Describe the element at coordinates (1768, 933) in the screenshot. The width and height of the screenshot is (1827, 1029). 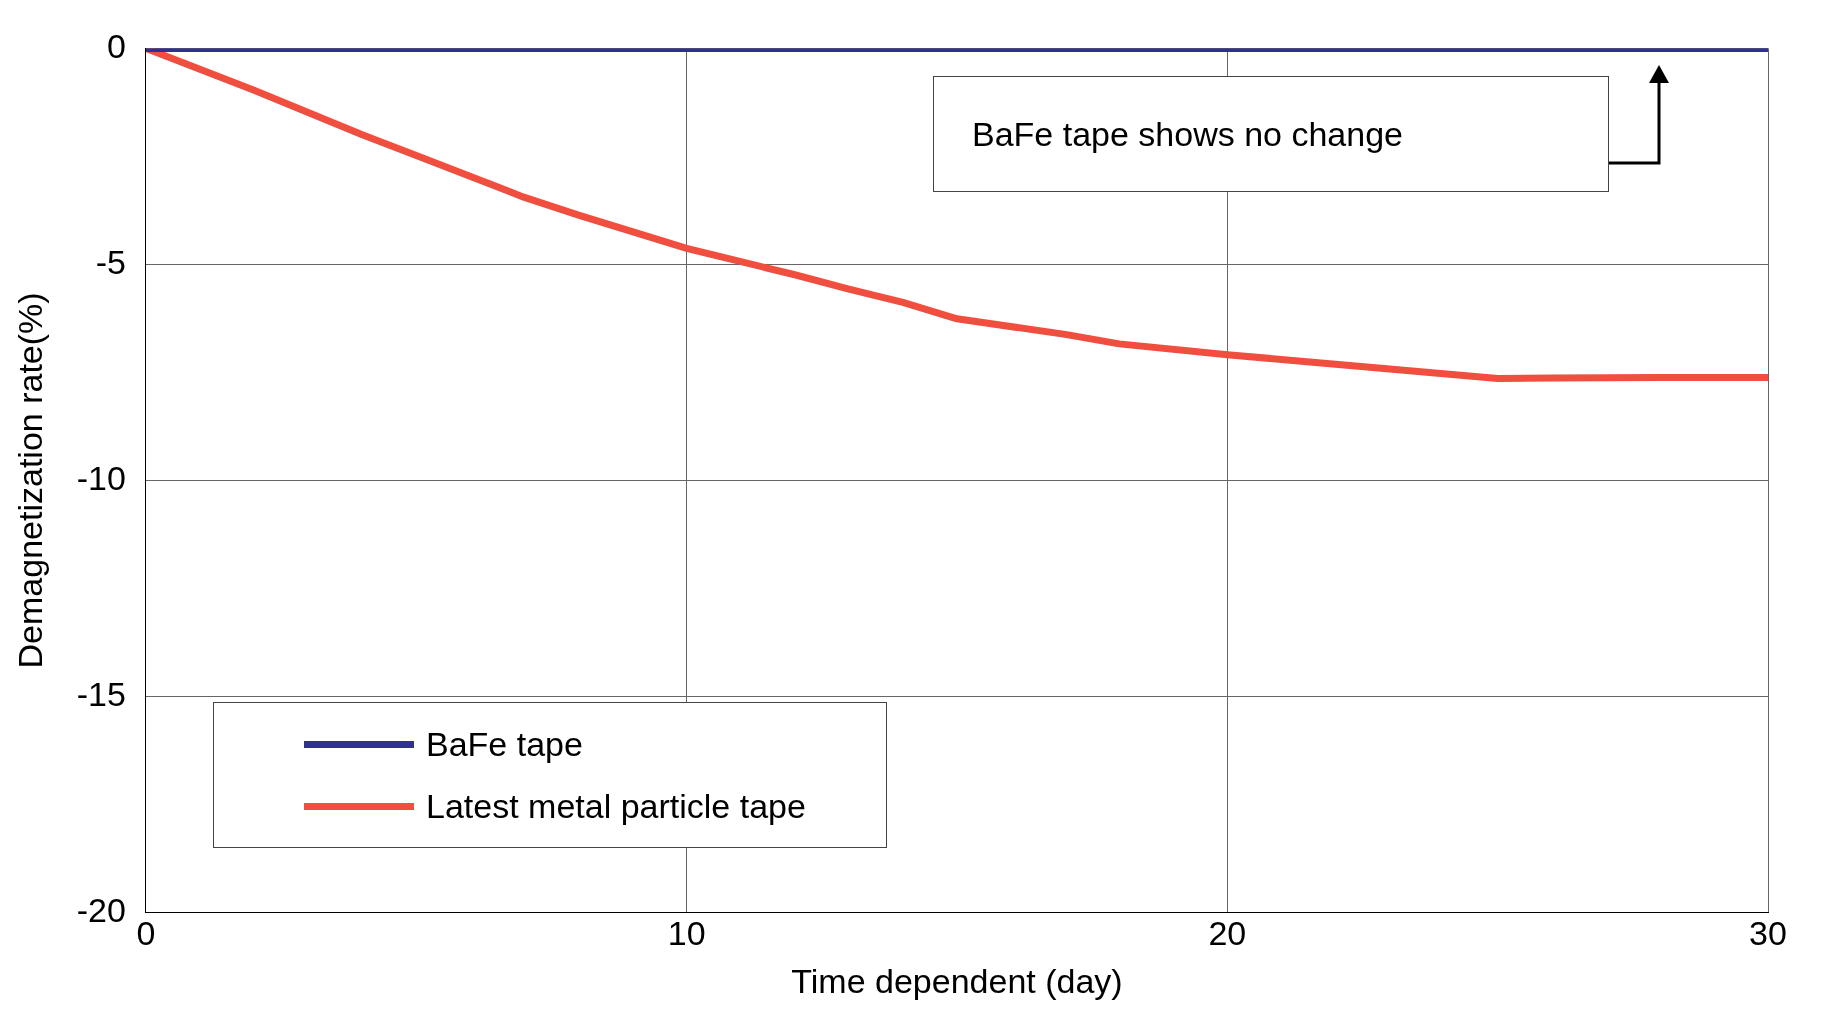
I see `x-tick-label: 30` at that location.